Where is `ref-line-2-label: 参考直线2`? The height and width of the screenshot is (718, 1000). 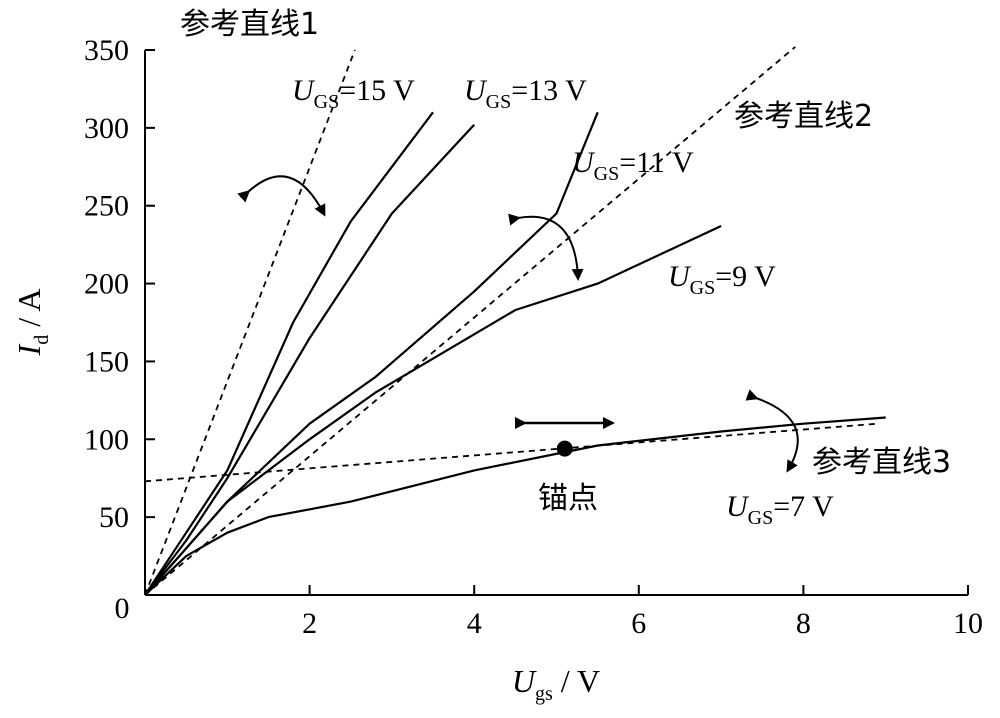
ref-line-2-label: 参考直线2 is located at coordinates (803, 116).